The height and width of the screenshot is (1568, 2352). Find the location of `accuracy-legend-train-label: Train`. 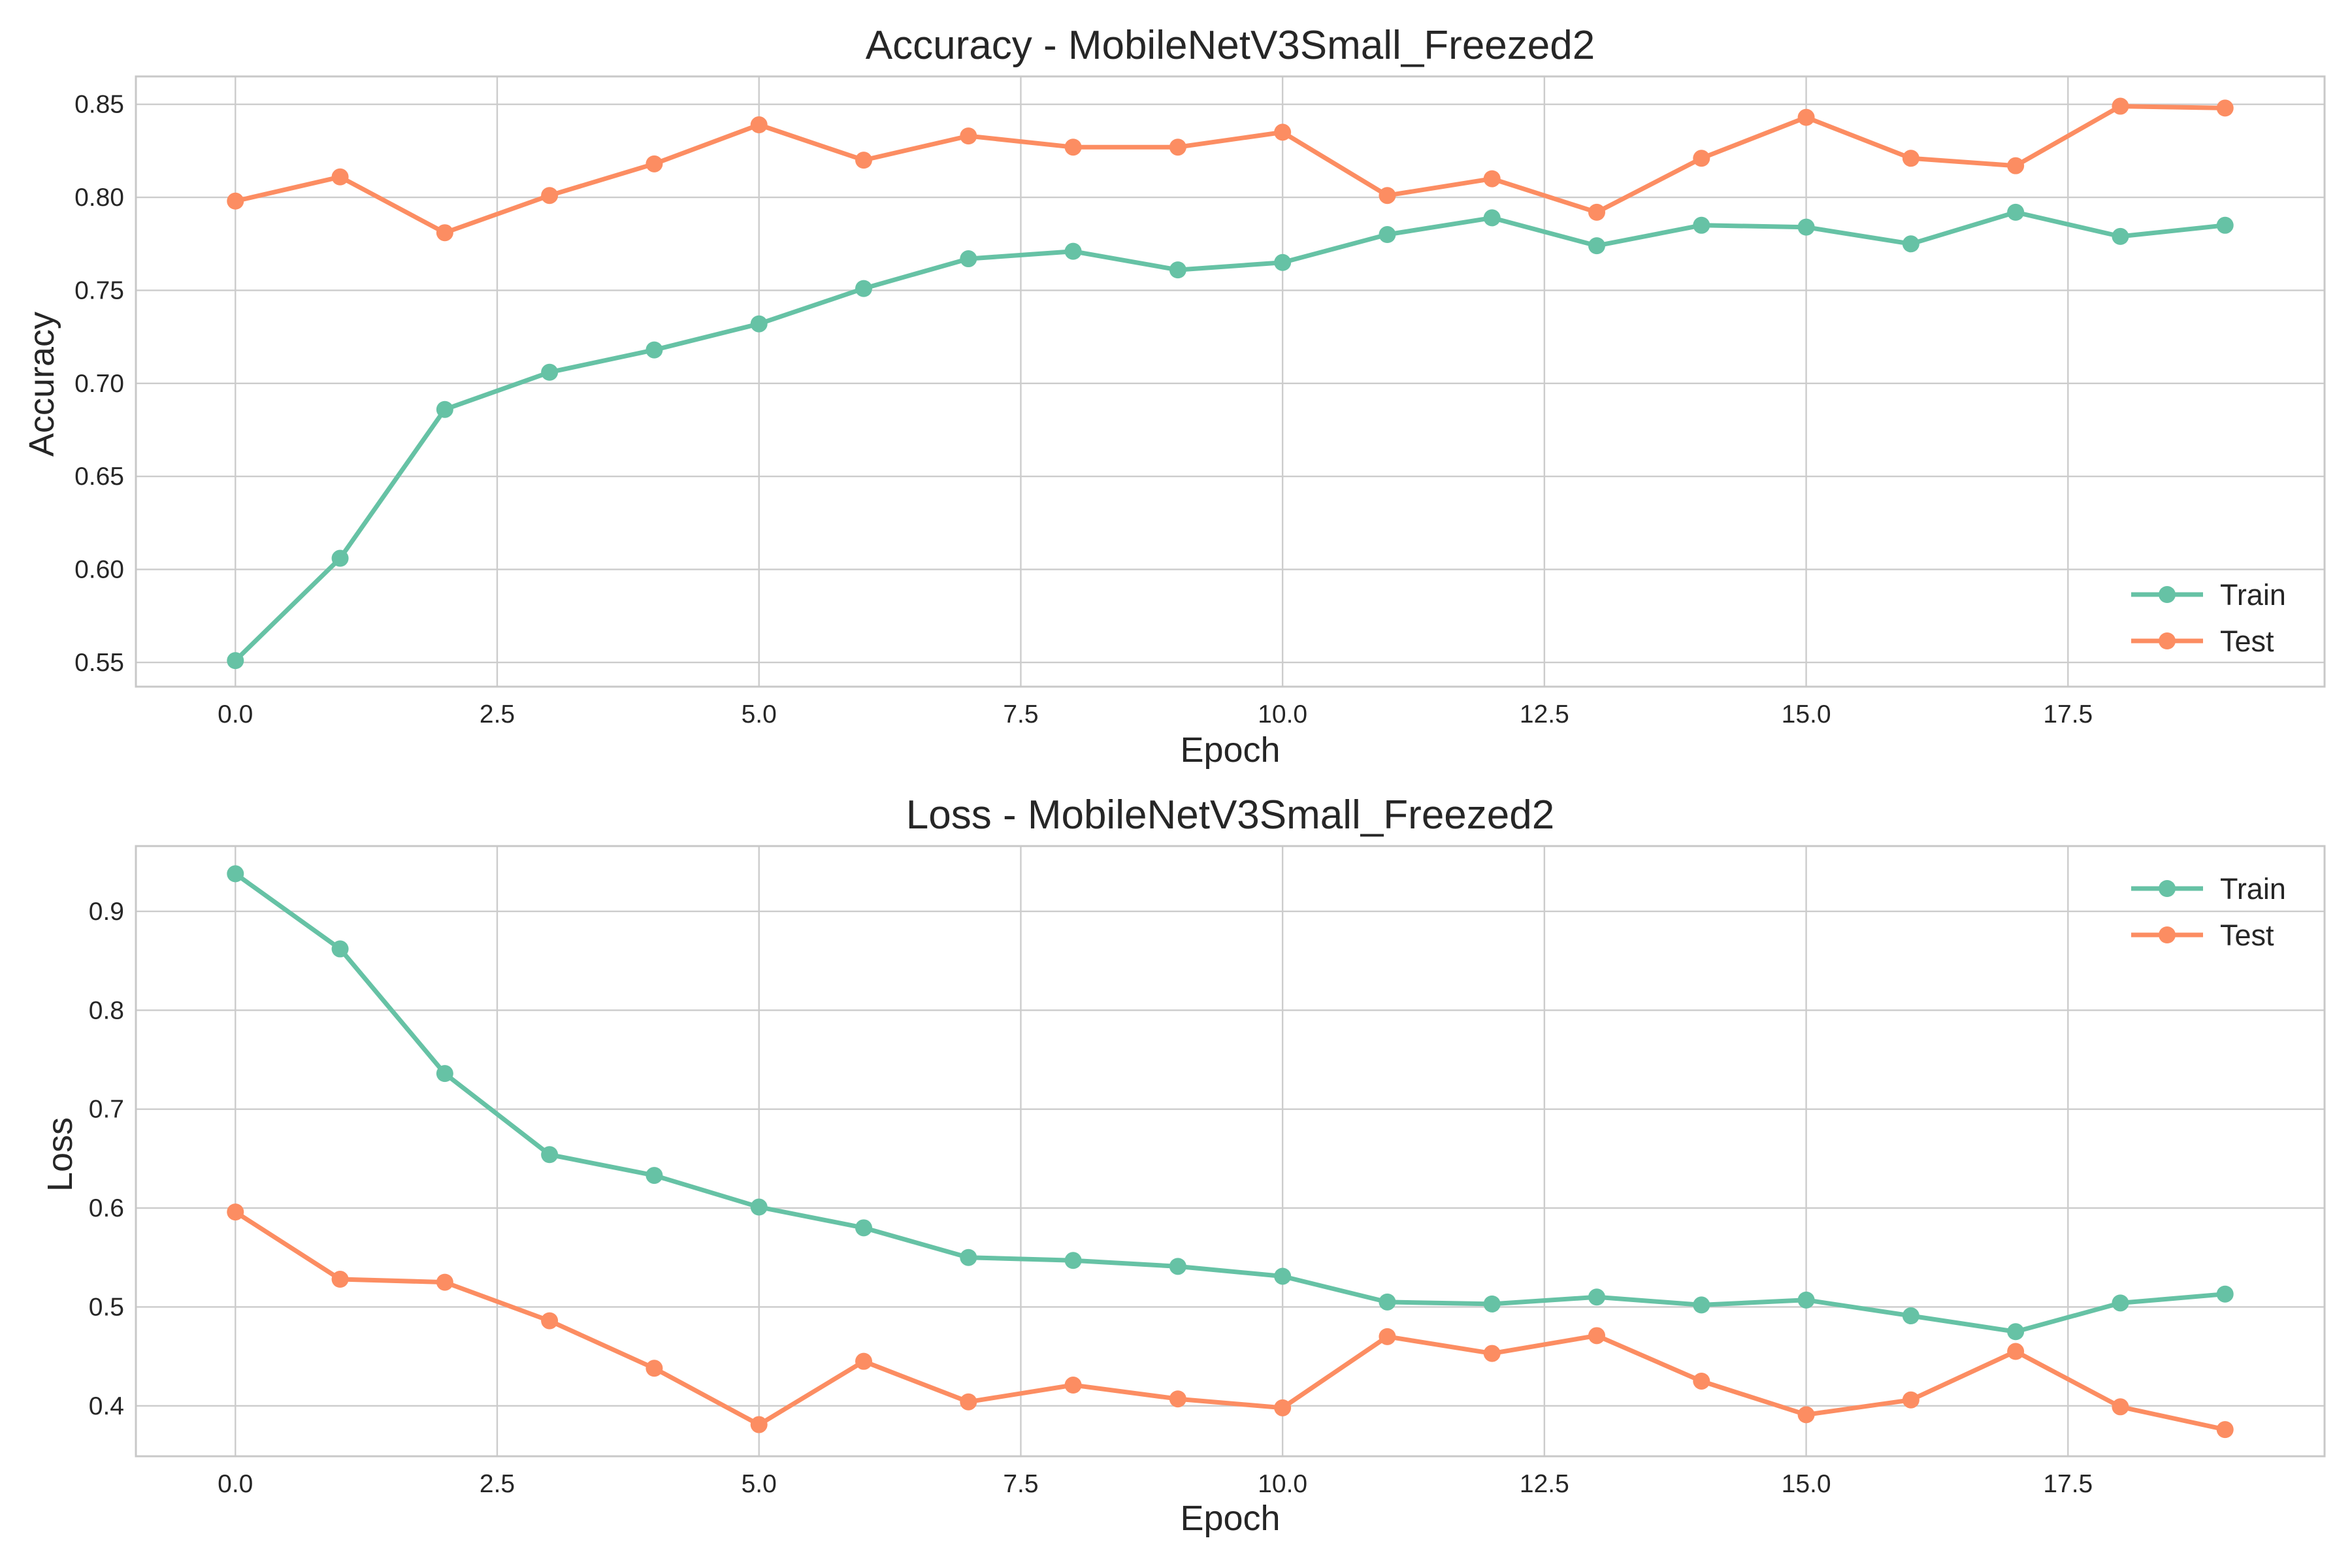

accuracy-legend-train-label: Train is located at coordinates (2253, 595).